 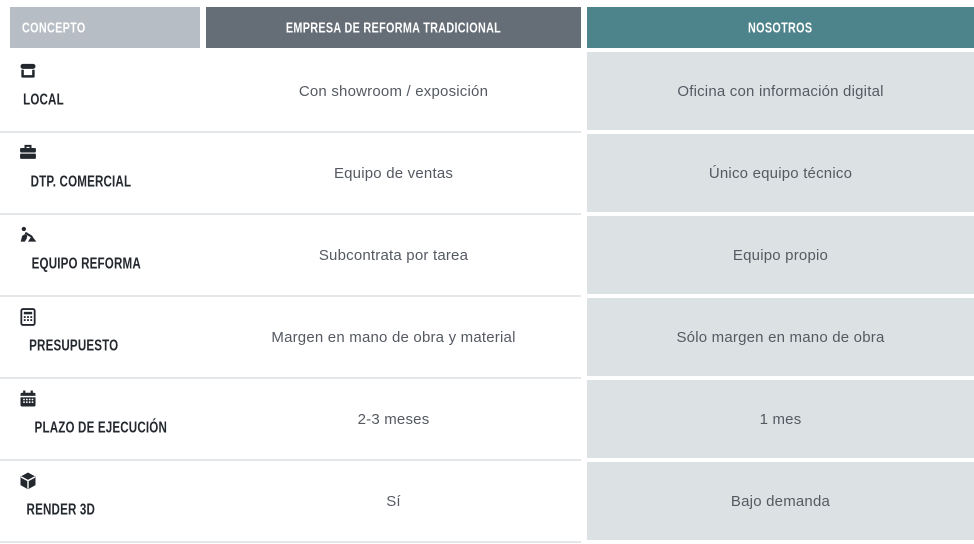 I want to click on traditional-cell: Con showroom / exposición, so click(x=393, y=91).